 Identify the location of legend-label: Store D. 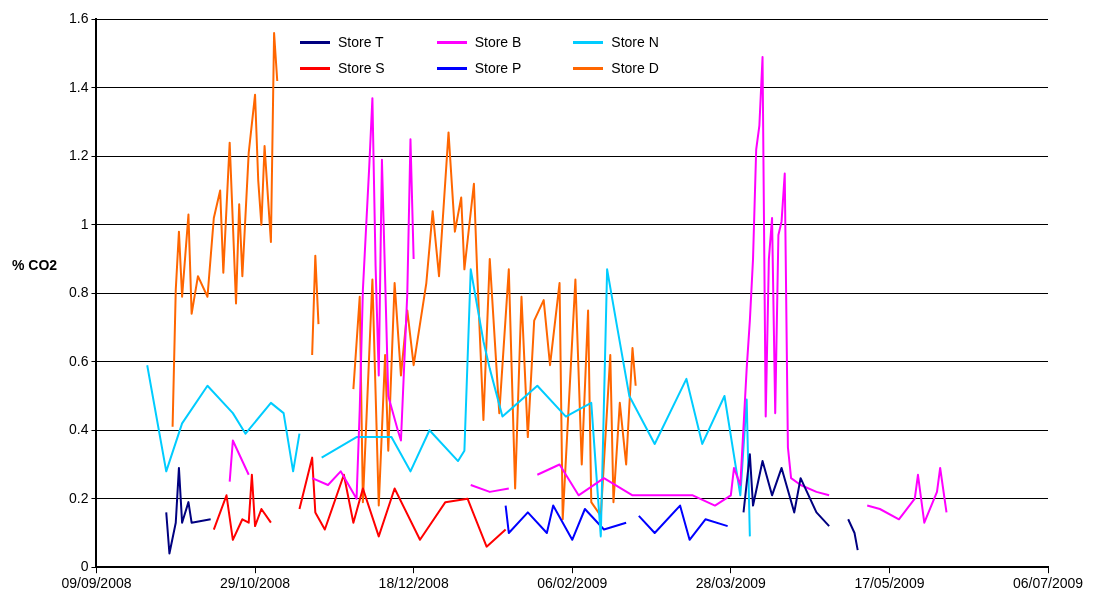
(635, 68).